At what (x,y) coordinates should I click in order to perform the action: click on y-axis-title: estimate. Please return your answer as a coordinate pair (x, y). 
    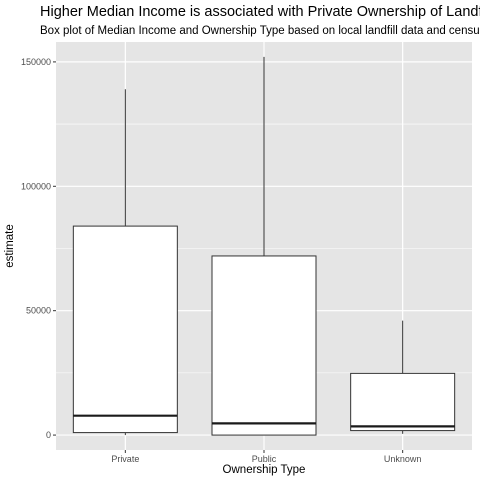
    Looking at the image, I should click on (10, 245).